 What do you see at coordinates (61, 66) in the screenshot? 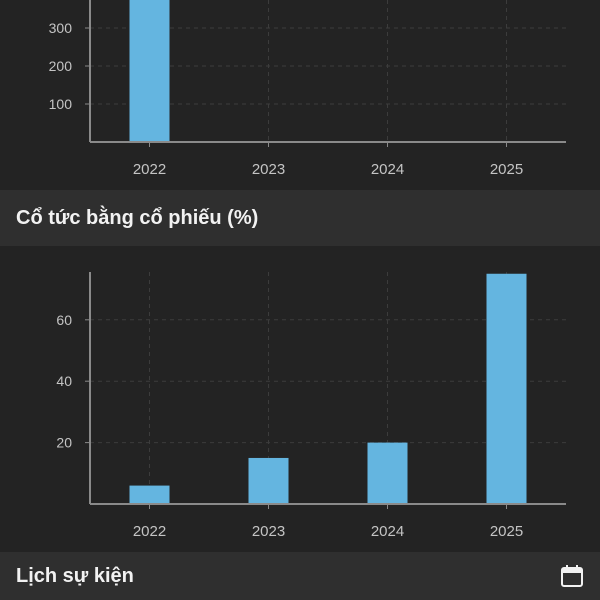
I see `y-tick-label: 200` at bounding box center [61, 66].